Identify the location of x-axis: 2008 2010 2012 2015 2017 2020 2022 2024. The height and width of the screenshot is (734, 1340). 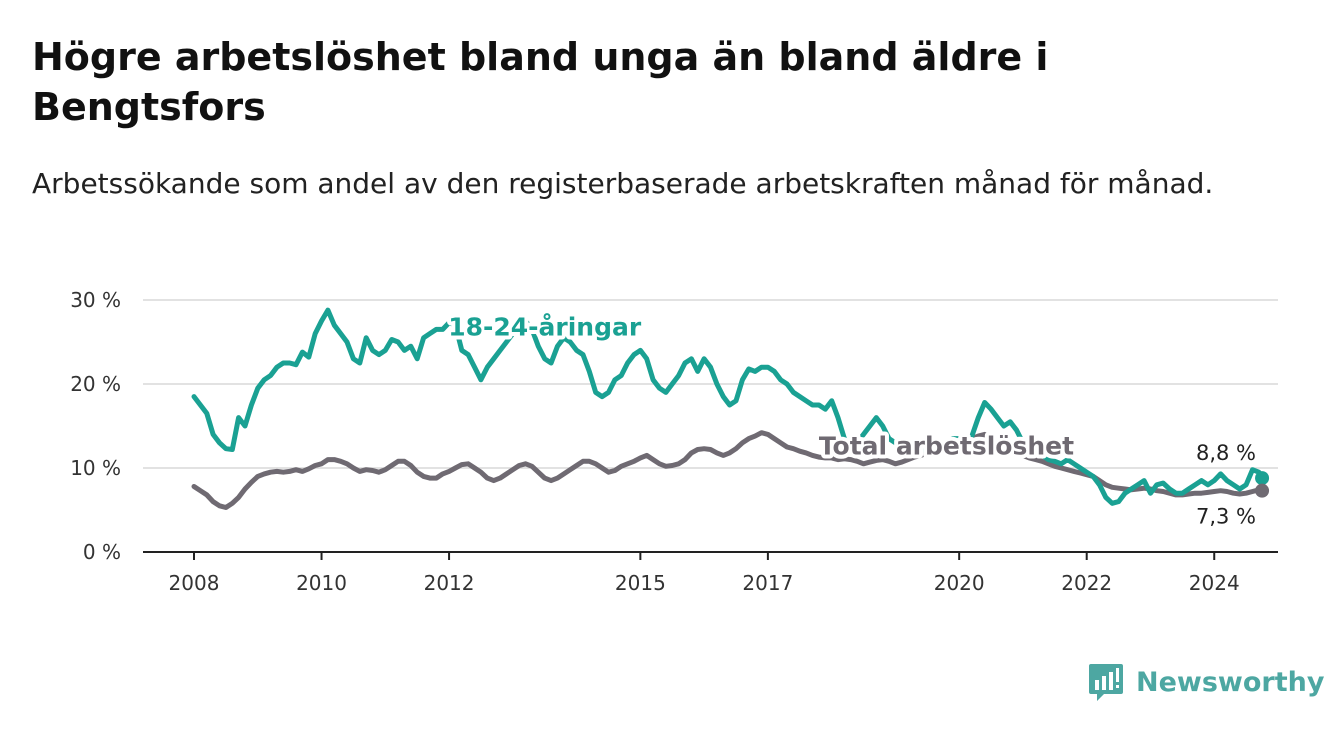
(710, 573).